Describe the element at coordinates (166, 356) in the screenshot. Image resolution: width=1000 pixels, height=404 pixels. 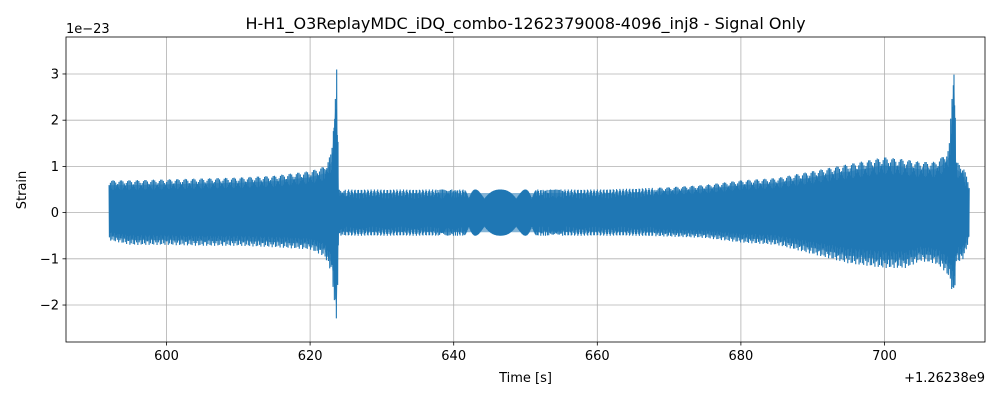
I see `x-tick-label: 600` at that location.